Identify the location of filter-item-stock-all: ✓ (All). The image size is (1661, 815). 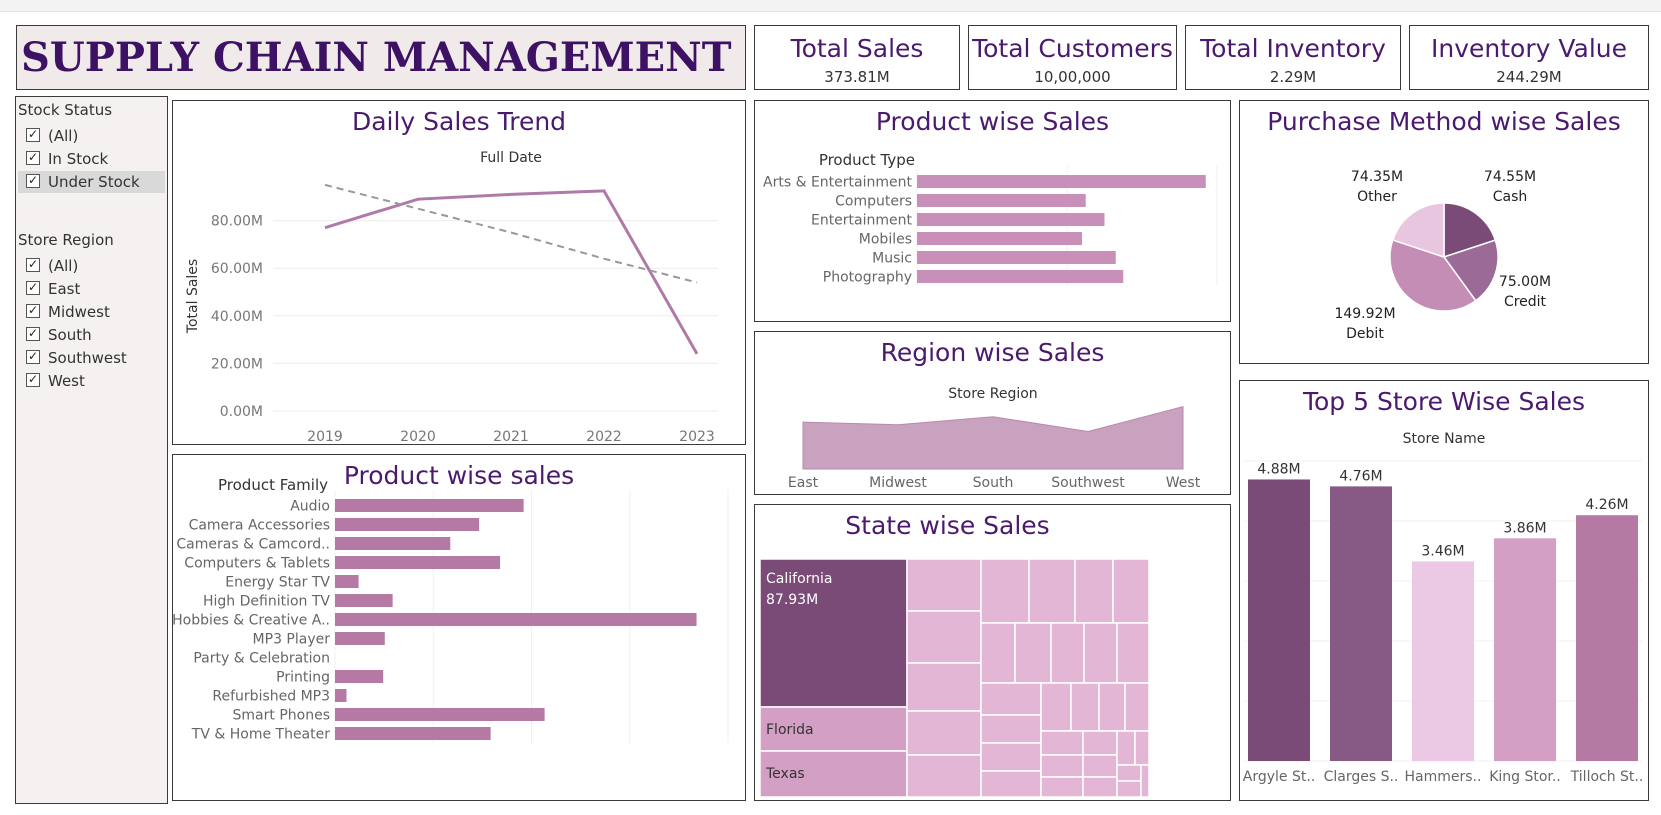
(91, 136).